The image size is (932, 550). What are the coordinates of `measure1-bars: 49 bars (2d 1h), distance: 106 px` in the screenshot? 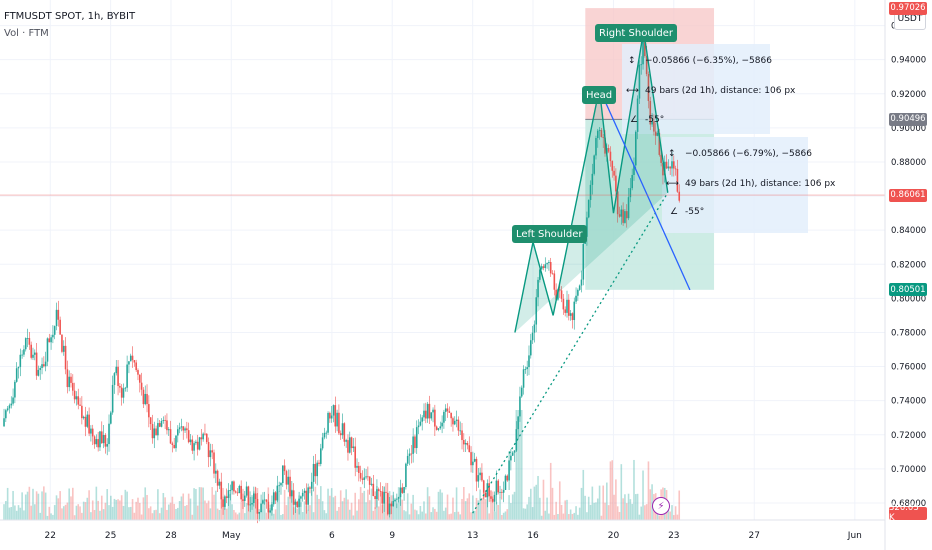 It's located at (720, 91).